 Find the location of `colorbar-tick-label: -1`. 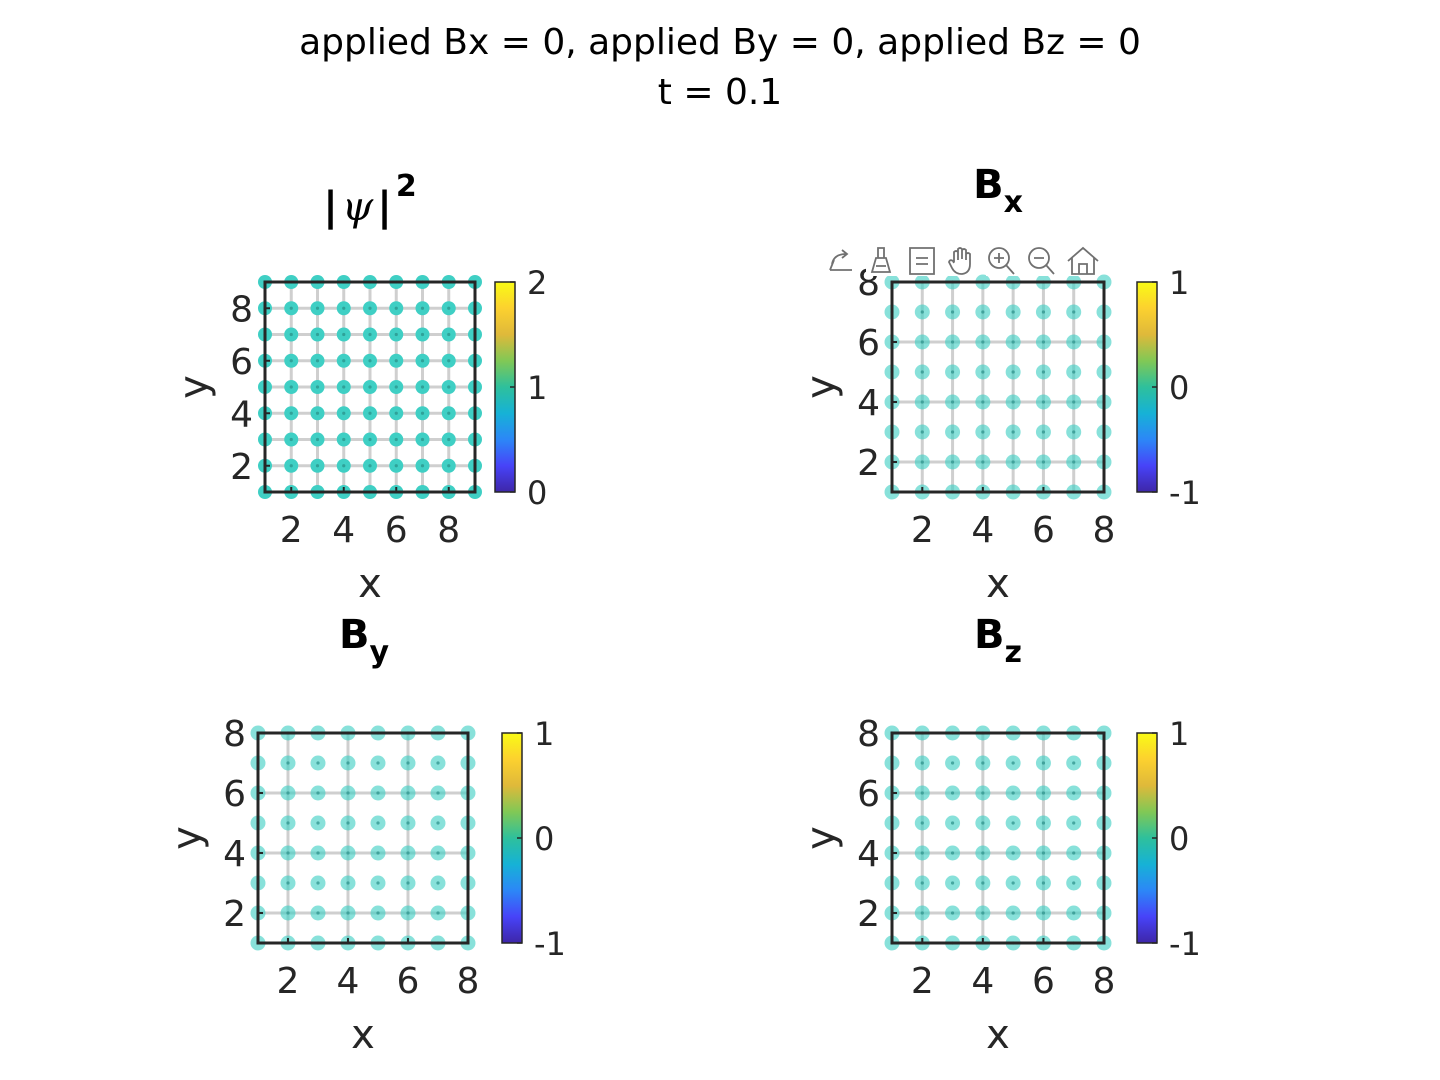

colorbar-tick-label: -1 is located at coordinates (1185, 944).